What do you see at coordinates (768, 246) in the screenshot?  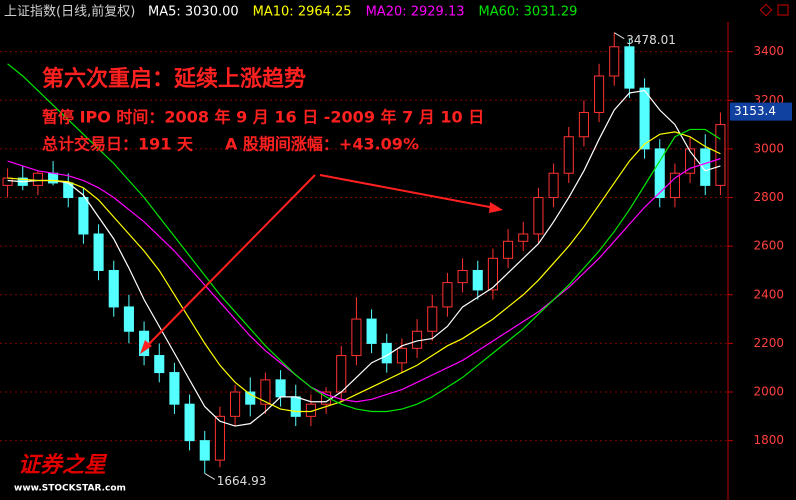 I see `y-tick-label: 2600` at bounding box center [768, 246].